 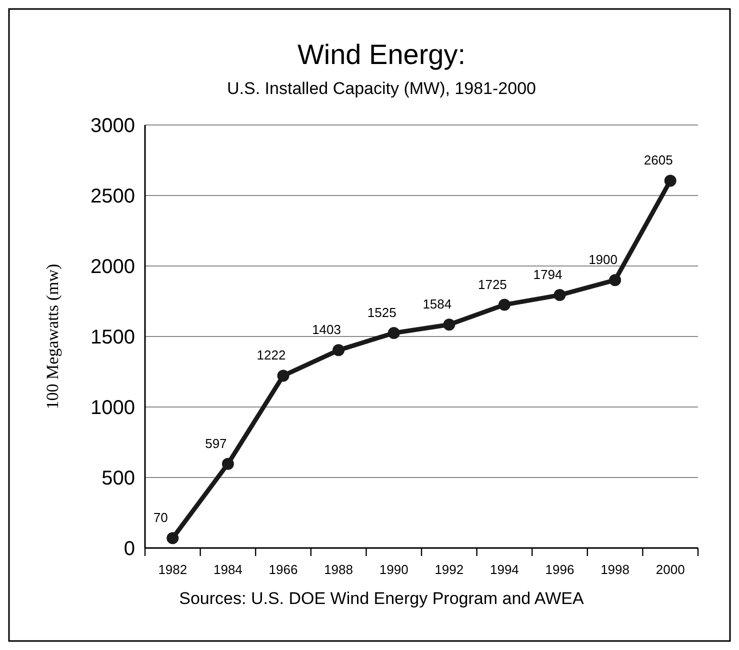 What do you see at coordinates (112, 126) in the screenshot?
I see `y-tick-label: 3000` at bounding box center [112, 126].